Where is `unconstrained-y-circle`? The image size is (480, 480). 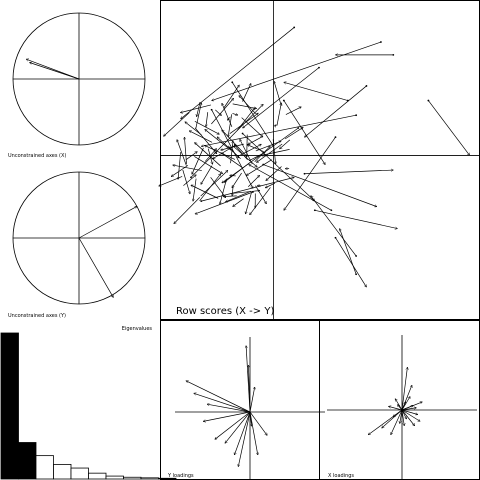 unconstrained-y-circle is located at coordinates (79, 238).